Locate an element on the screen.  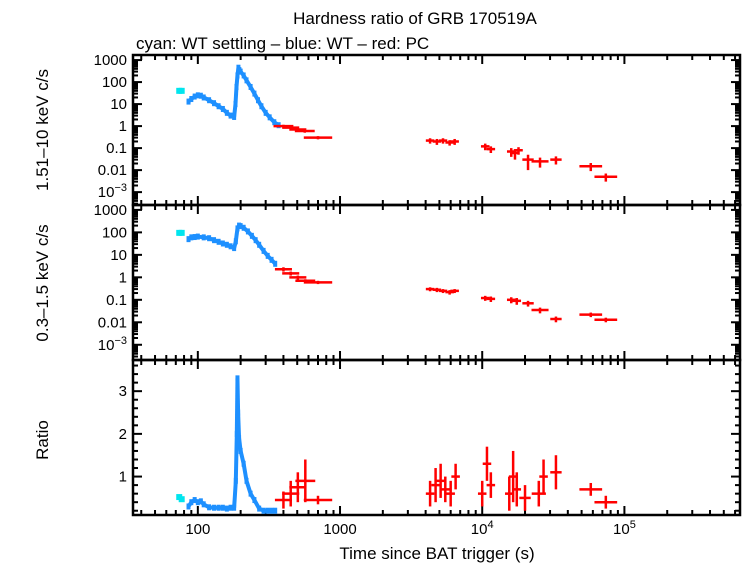
x-tick-label: 10⁵ is located at coordinates (624, 528).